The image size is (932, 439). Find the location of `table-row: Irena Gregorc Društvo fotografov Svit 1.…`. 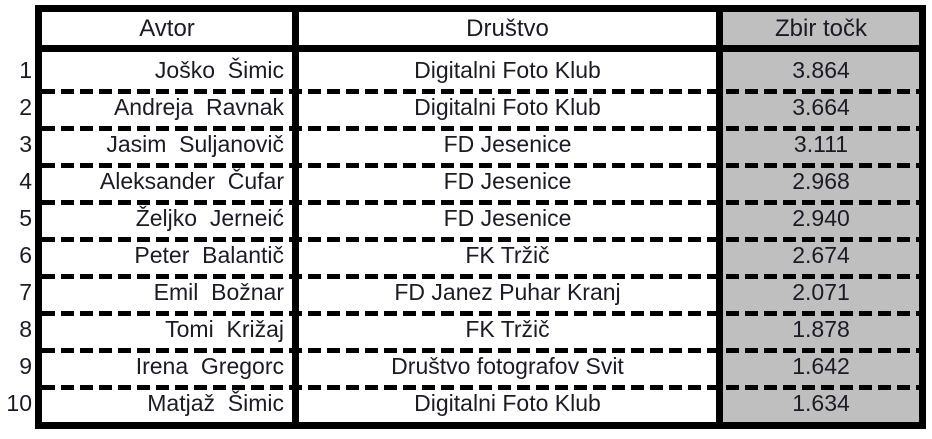

table-row: Irena Gregorc Društvo fotografov Svit 1.… is located at coordinates (480, 366).